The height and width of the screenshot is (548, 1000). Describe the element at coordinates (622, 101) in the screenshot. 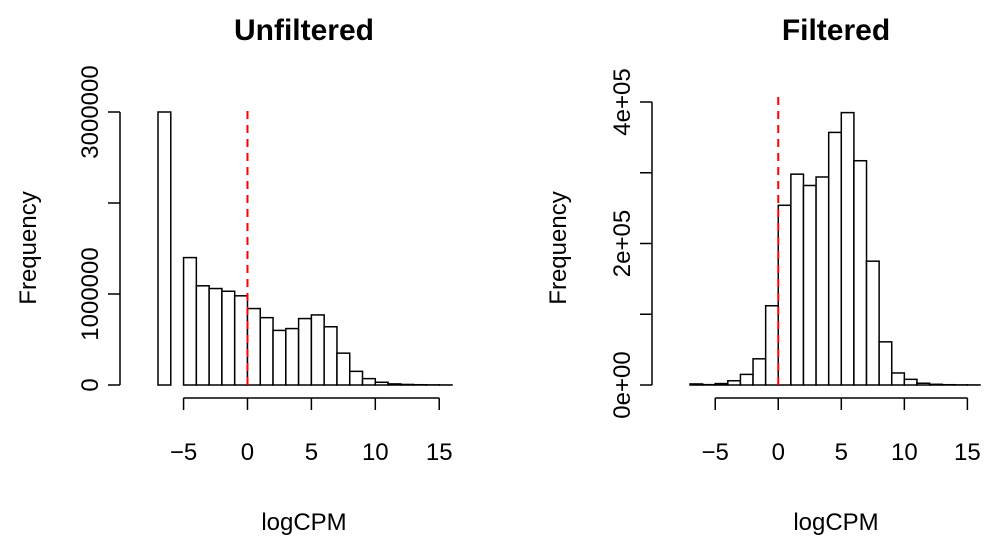

I see `y-tick-label: 4e+05` at that location.